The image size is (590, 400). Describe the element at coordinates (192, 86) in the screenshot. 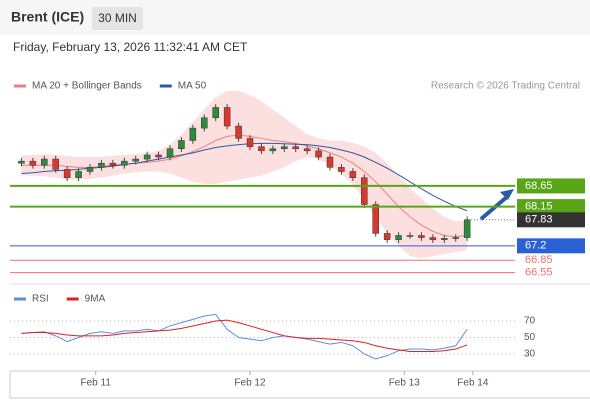

I see `legend-label: MA 50` at that location.